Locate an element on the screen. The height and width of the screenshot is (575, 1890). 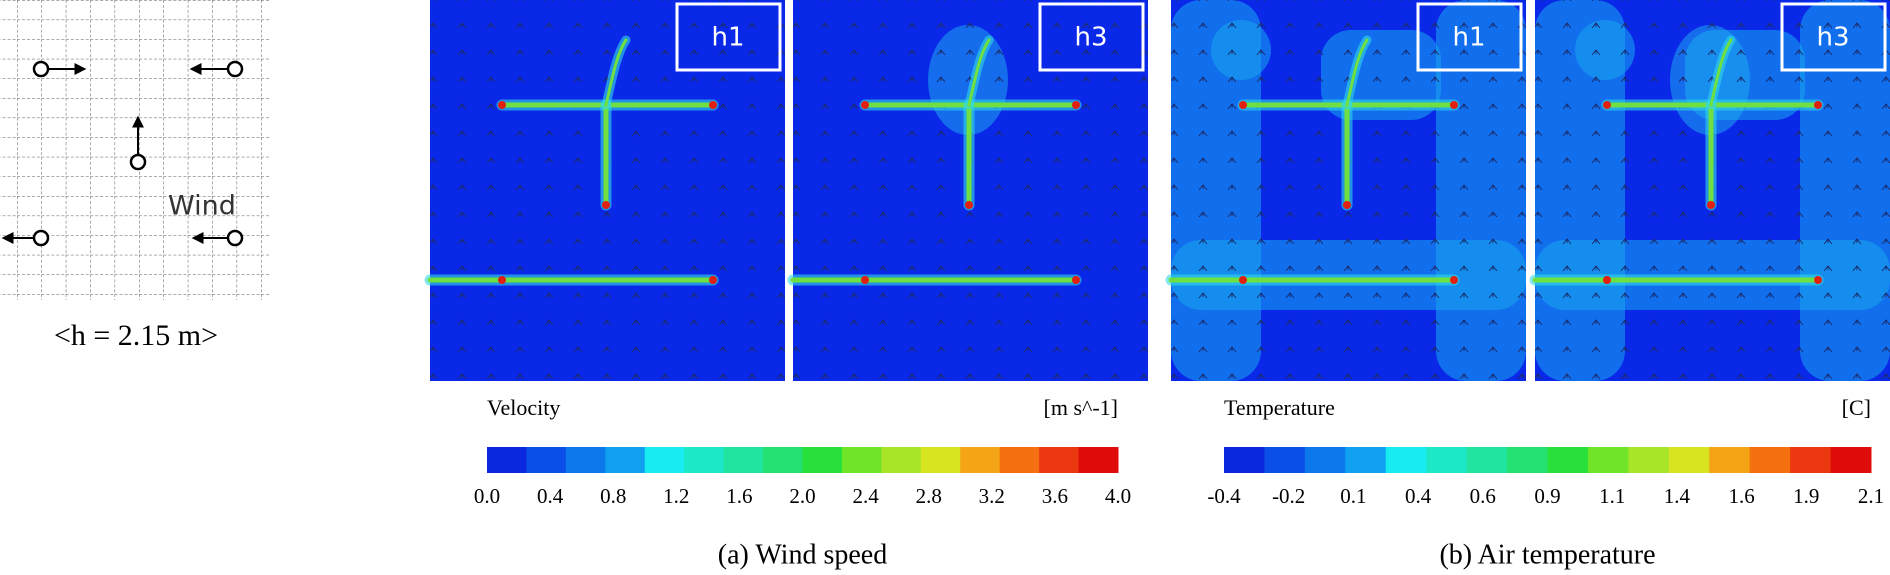
colorbar-tick-label: 0.0 is located at coordinates (487, 496).